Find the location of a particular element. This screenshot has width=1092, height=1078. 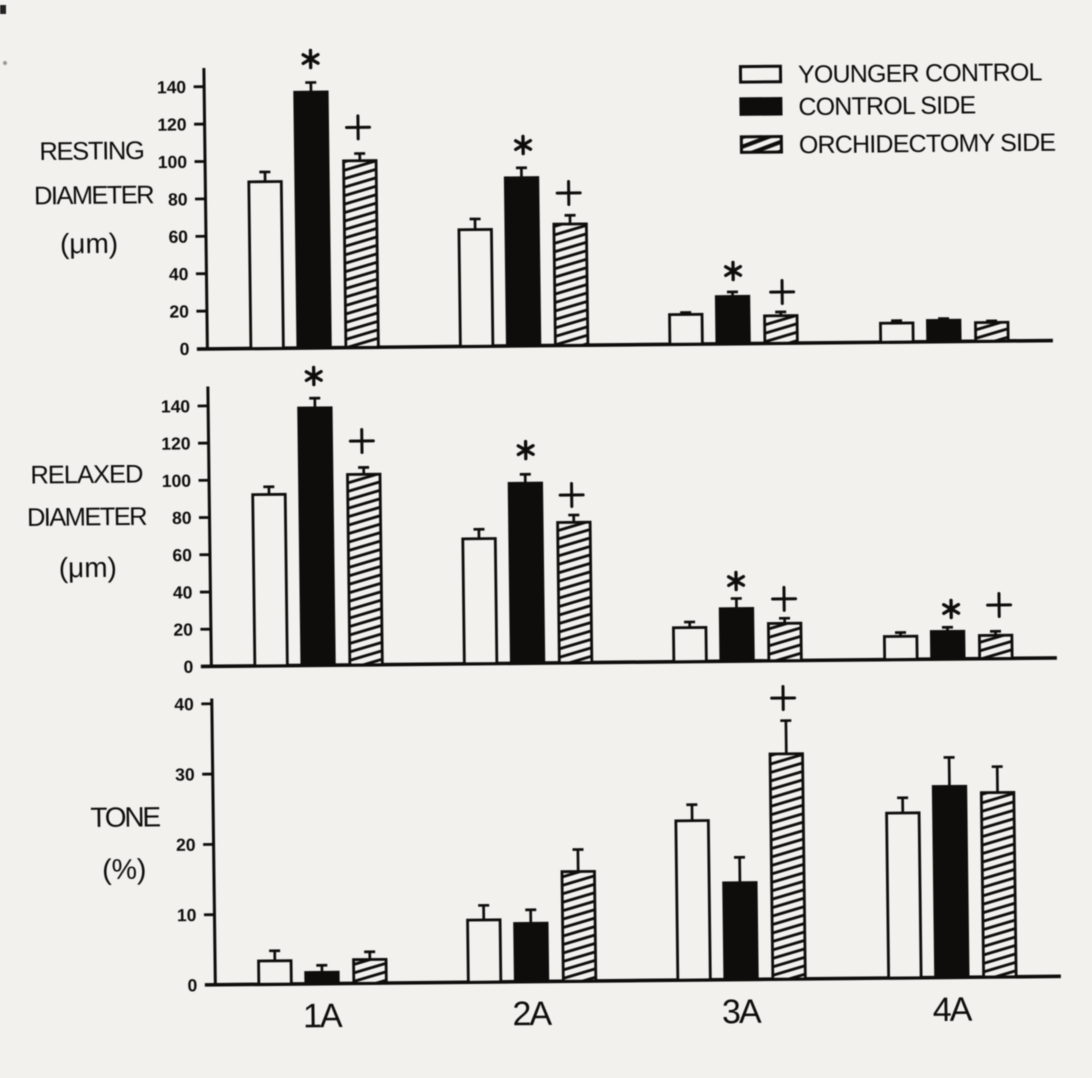

svg-text: 1A is located at coordinates (323, 1016).